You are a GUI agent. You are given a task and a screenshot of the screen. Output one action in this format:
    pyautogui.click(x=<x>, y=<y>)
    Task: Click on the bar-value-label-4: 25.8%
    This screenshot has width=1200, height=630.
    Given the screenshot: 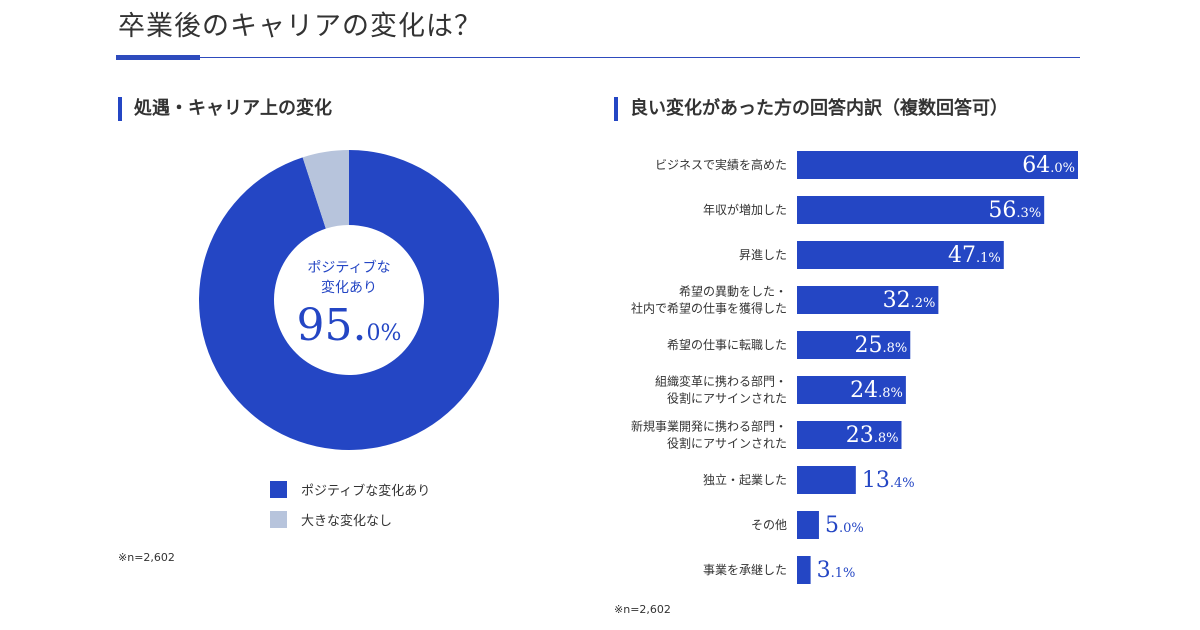 What is the action you would take?
    pyautogui.click(x=881, y=345)
    